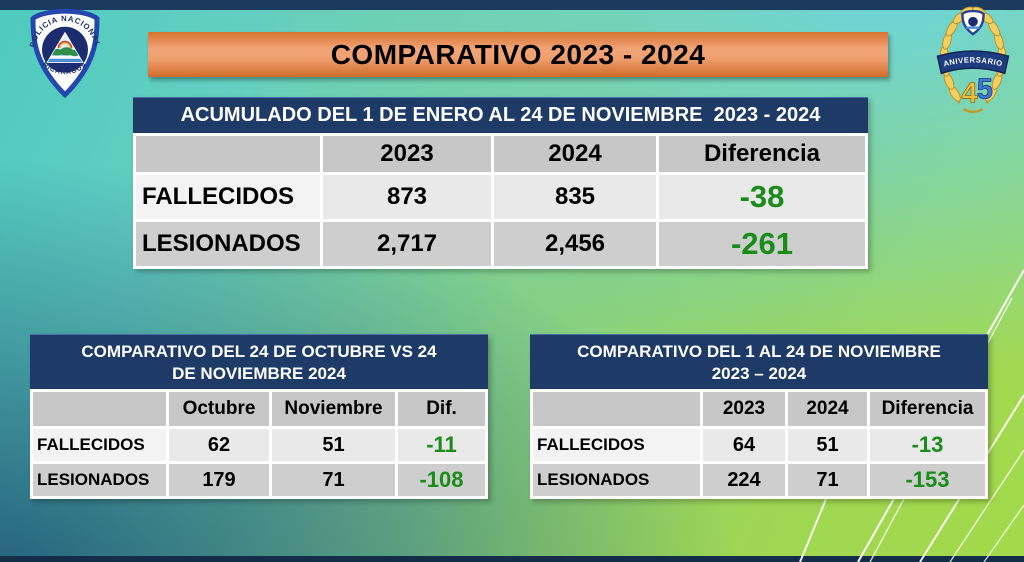 The width and height of the screenshot is (1024, 562). I want to click on lesionados-diff-value: -261, so click(762, 244).